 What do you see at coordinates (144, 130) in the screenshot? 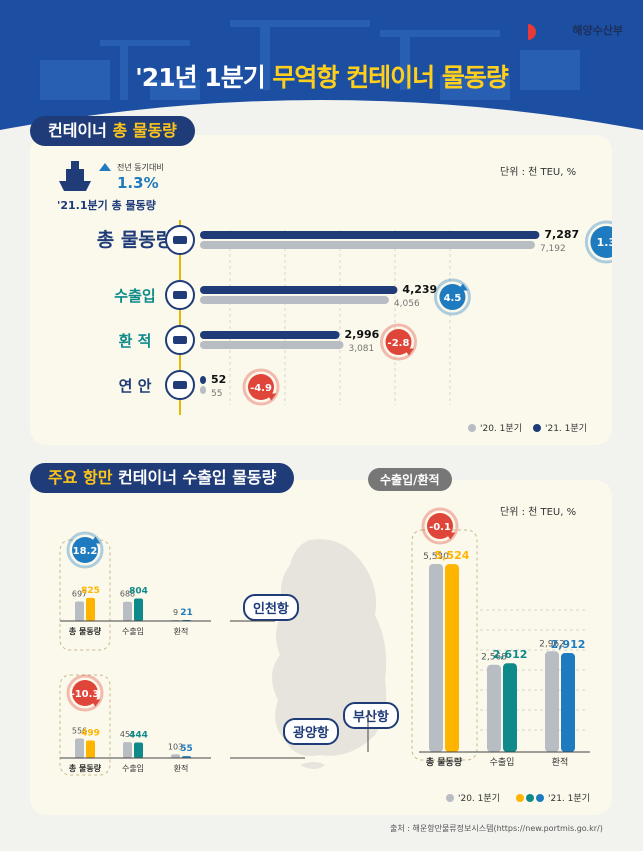
I see `section1-title-b: 총 물동량` at bounding box center [144, 130].